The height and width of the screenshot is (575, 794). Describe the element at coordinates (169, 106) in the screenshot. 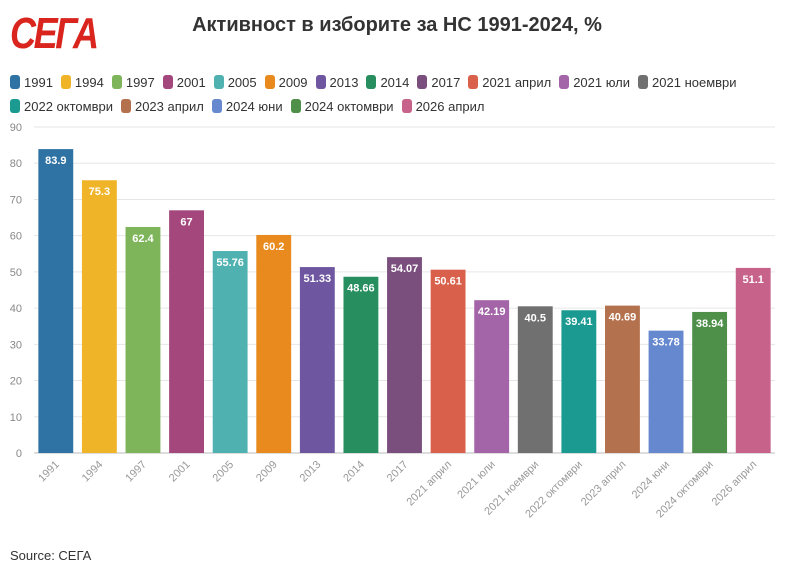

I see `legend-label: 2023 април` at that location.